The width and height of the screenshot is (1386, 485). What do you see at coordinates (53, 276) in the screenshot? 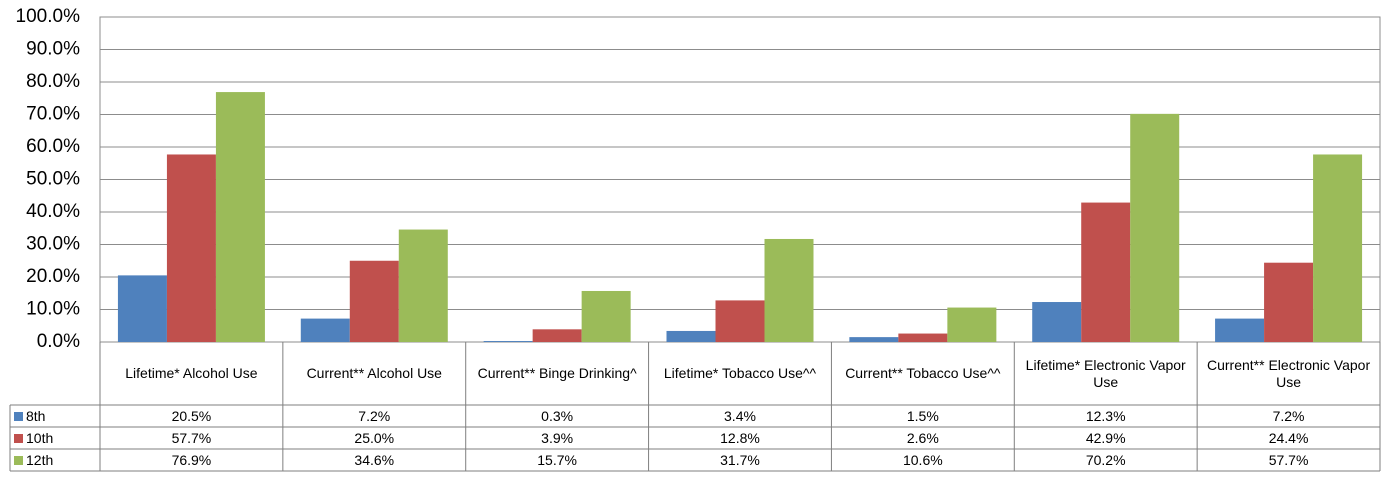
I see `y-tick-label: 20.0%` at bounding box center [53, 276].